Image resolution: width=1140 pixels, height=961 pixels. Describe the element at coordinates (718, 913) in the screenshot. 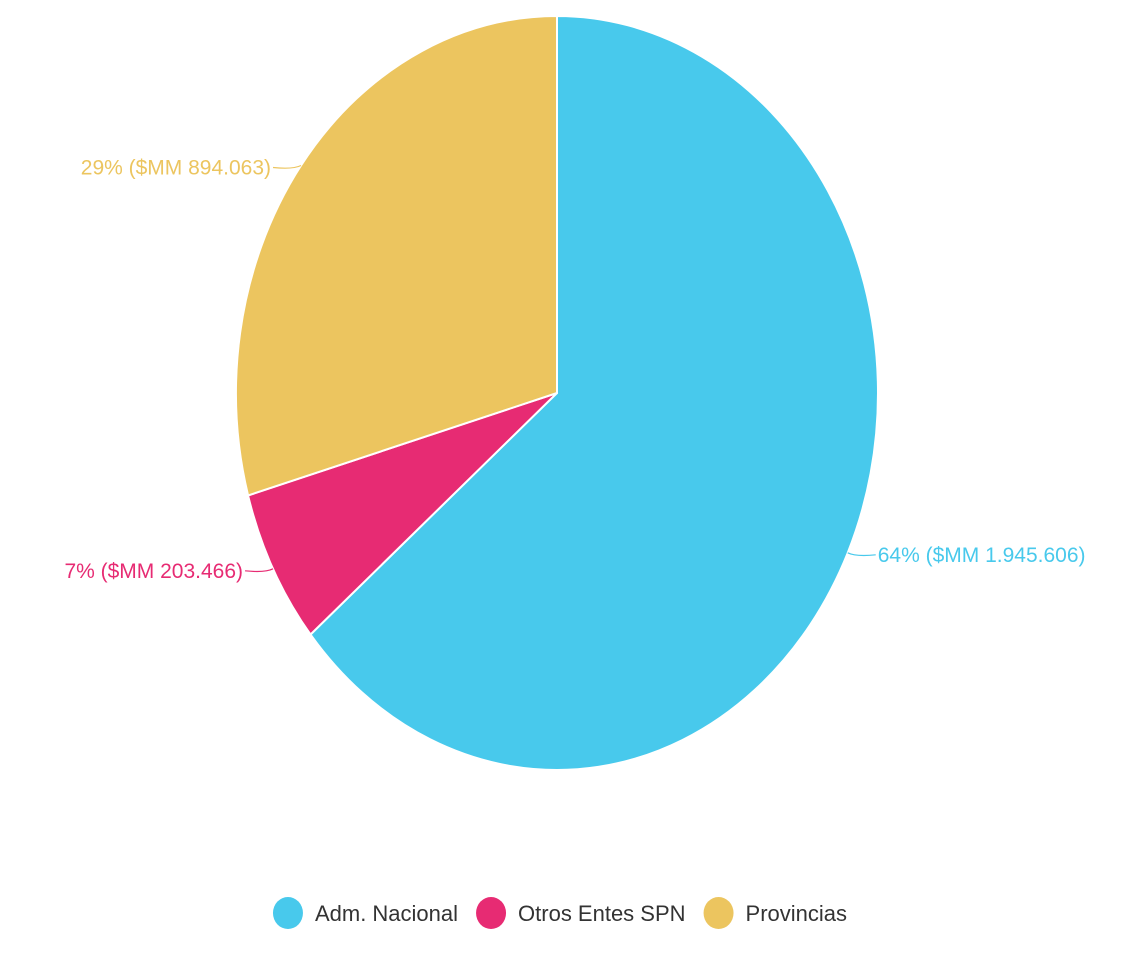

I see `legend-marker-provincias` at that location.